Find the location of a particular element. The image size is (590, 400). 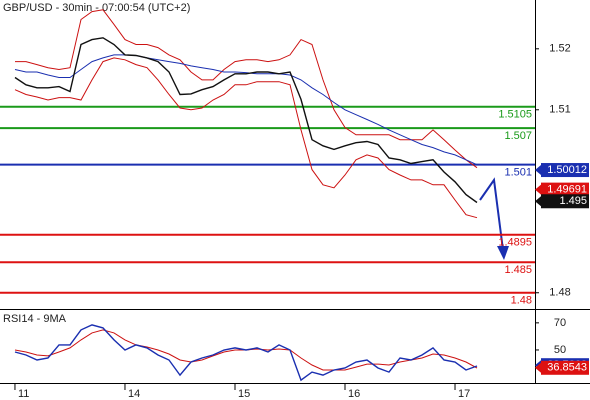

forecast-arrow is located at coordinates (491, 214).